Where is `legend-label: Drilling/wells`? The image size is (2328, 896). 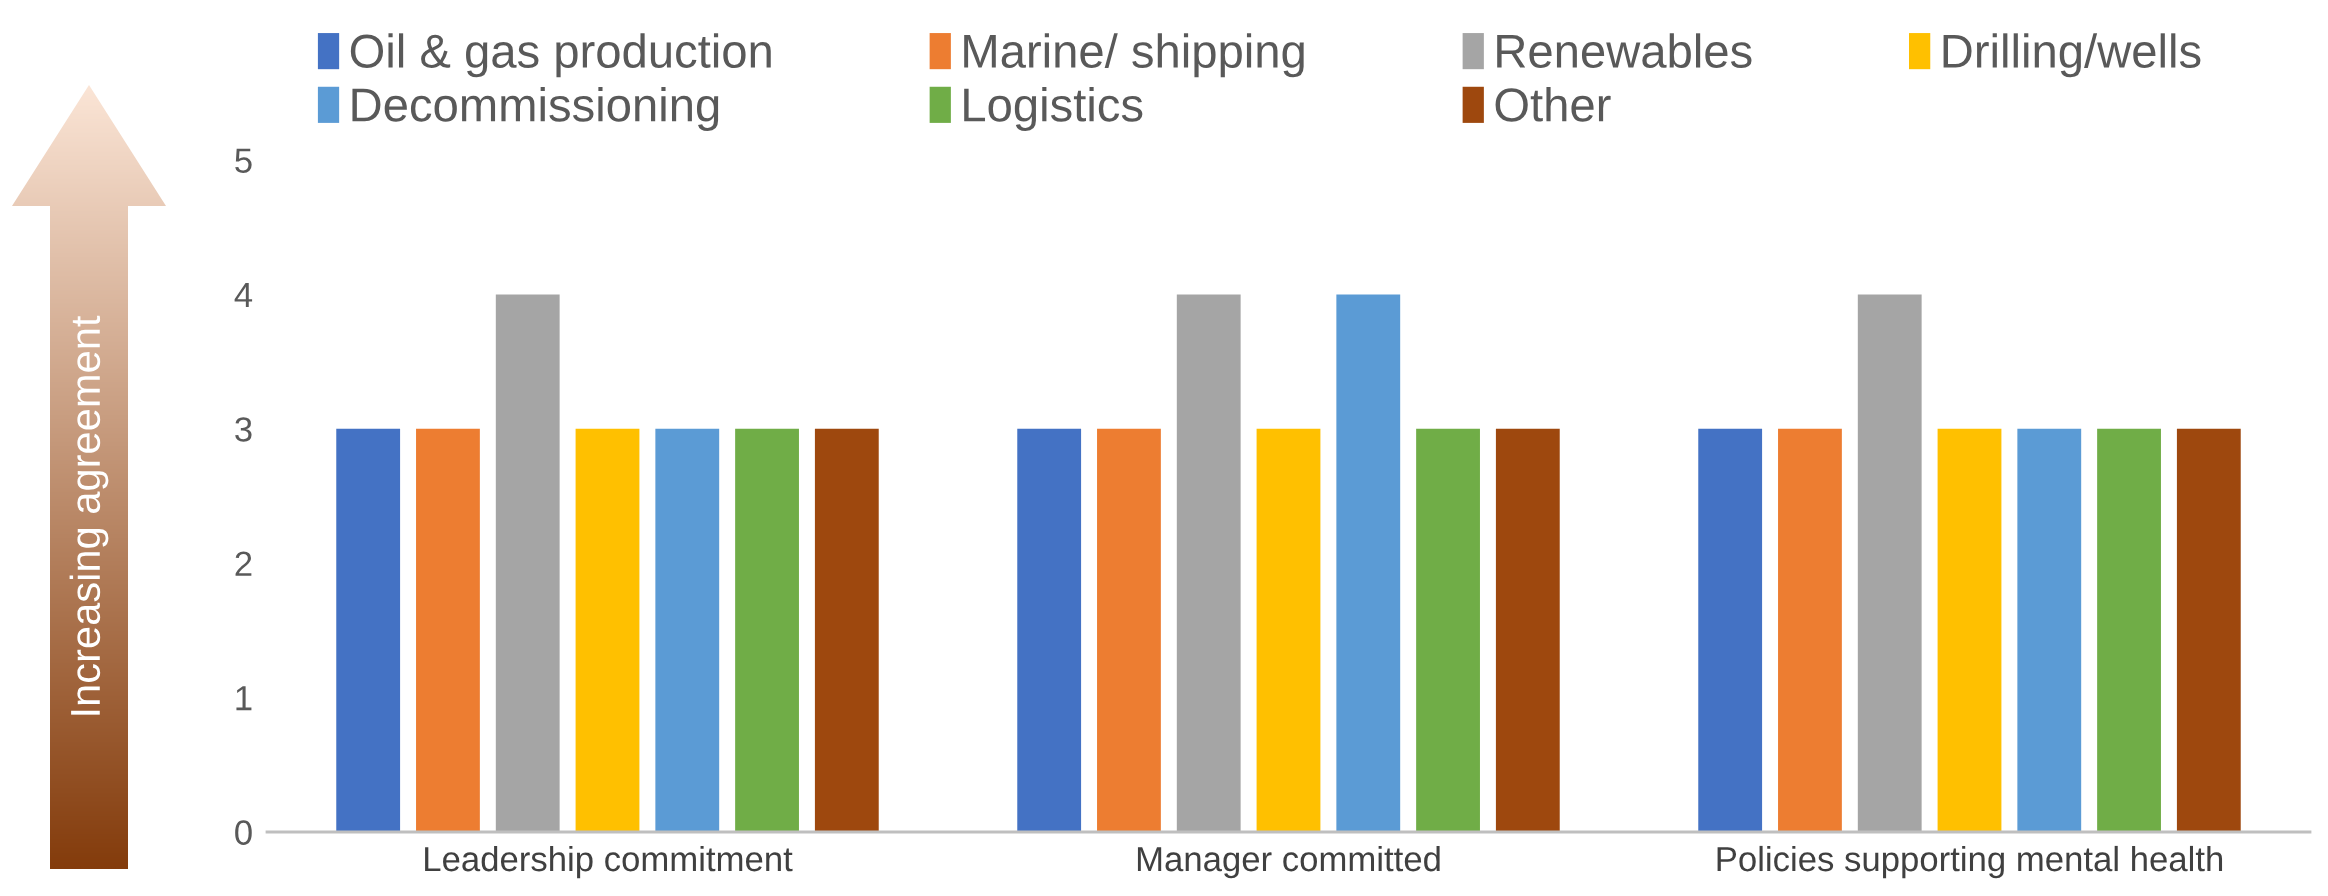
legend-label: Drilling/wells is located at coordinates (2072, 55).